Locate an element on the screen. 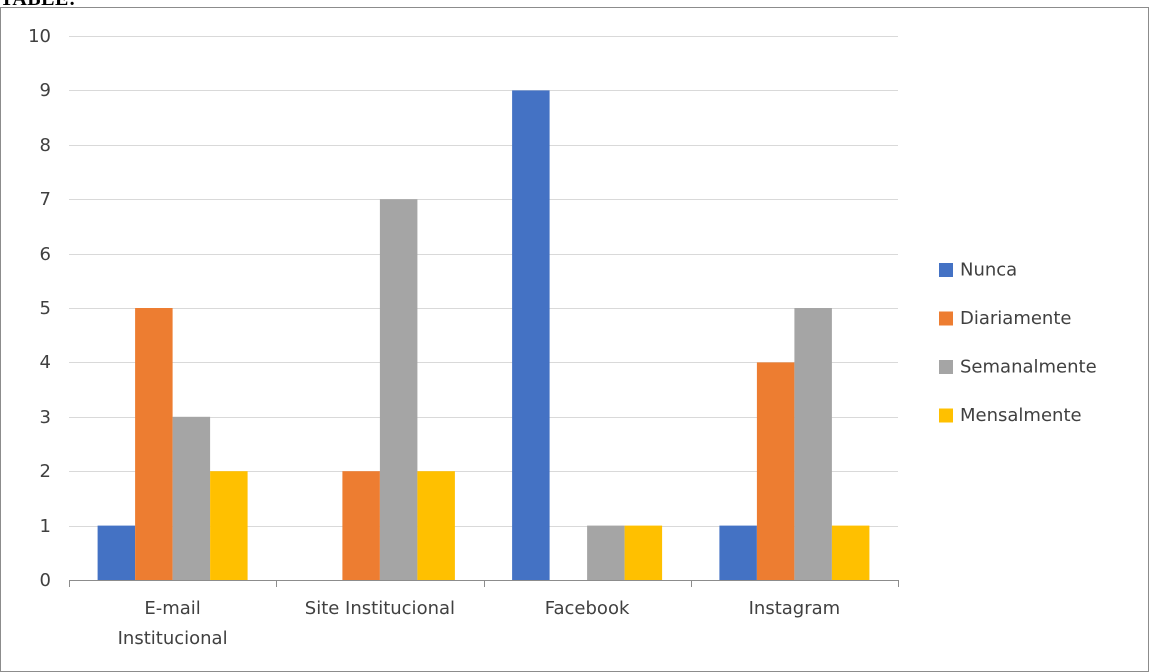 The height and width of the screenshot is (672, 1150). legend-swatch-mensalmente is located at coordinates (946, 415).